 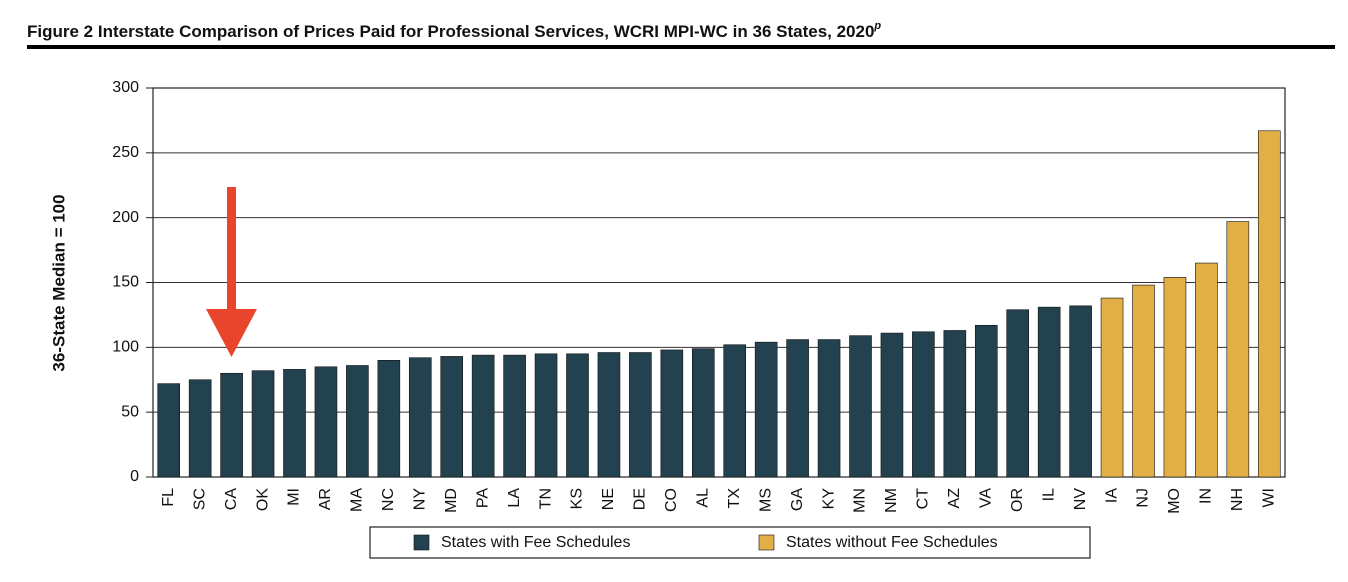 What do you see at coordinates (482, 498) in the screenshot?
I see `x-tick-label: PA` at bounding box center [482, 498].